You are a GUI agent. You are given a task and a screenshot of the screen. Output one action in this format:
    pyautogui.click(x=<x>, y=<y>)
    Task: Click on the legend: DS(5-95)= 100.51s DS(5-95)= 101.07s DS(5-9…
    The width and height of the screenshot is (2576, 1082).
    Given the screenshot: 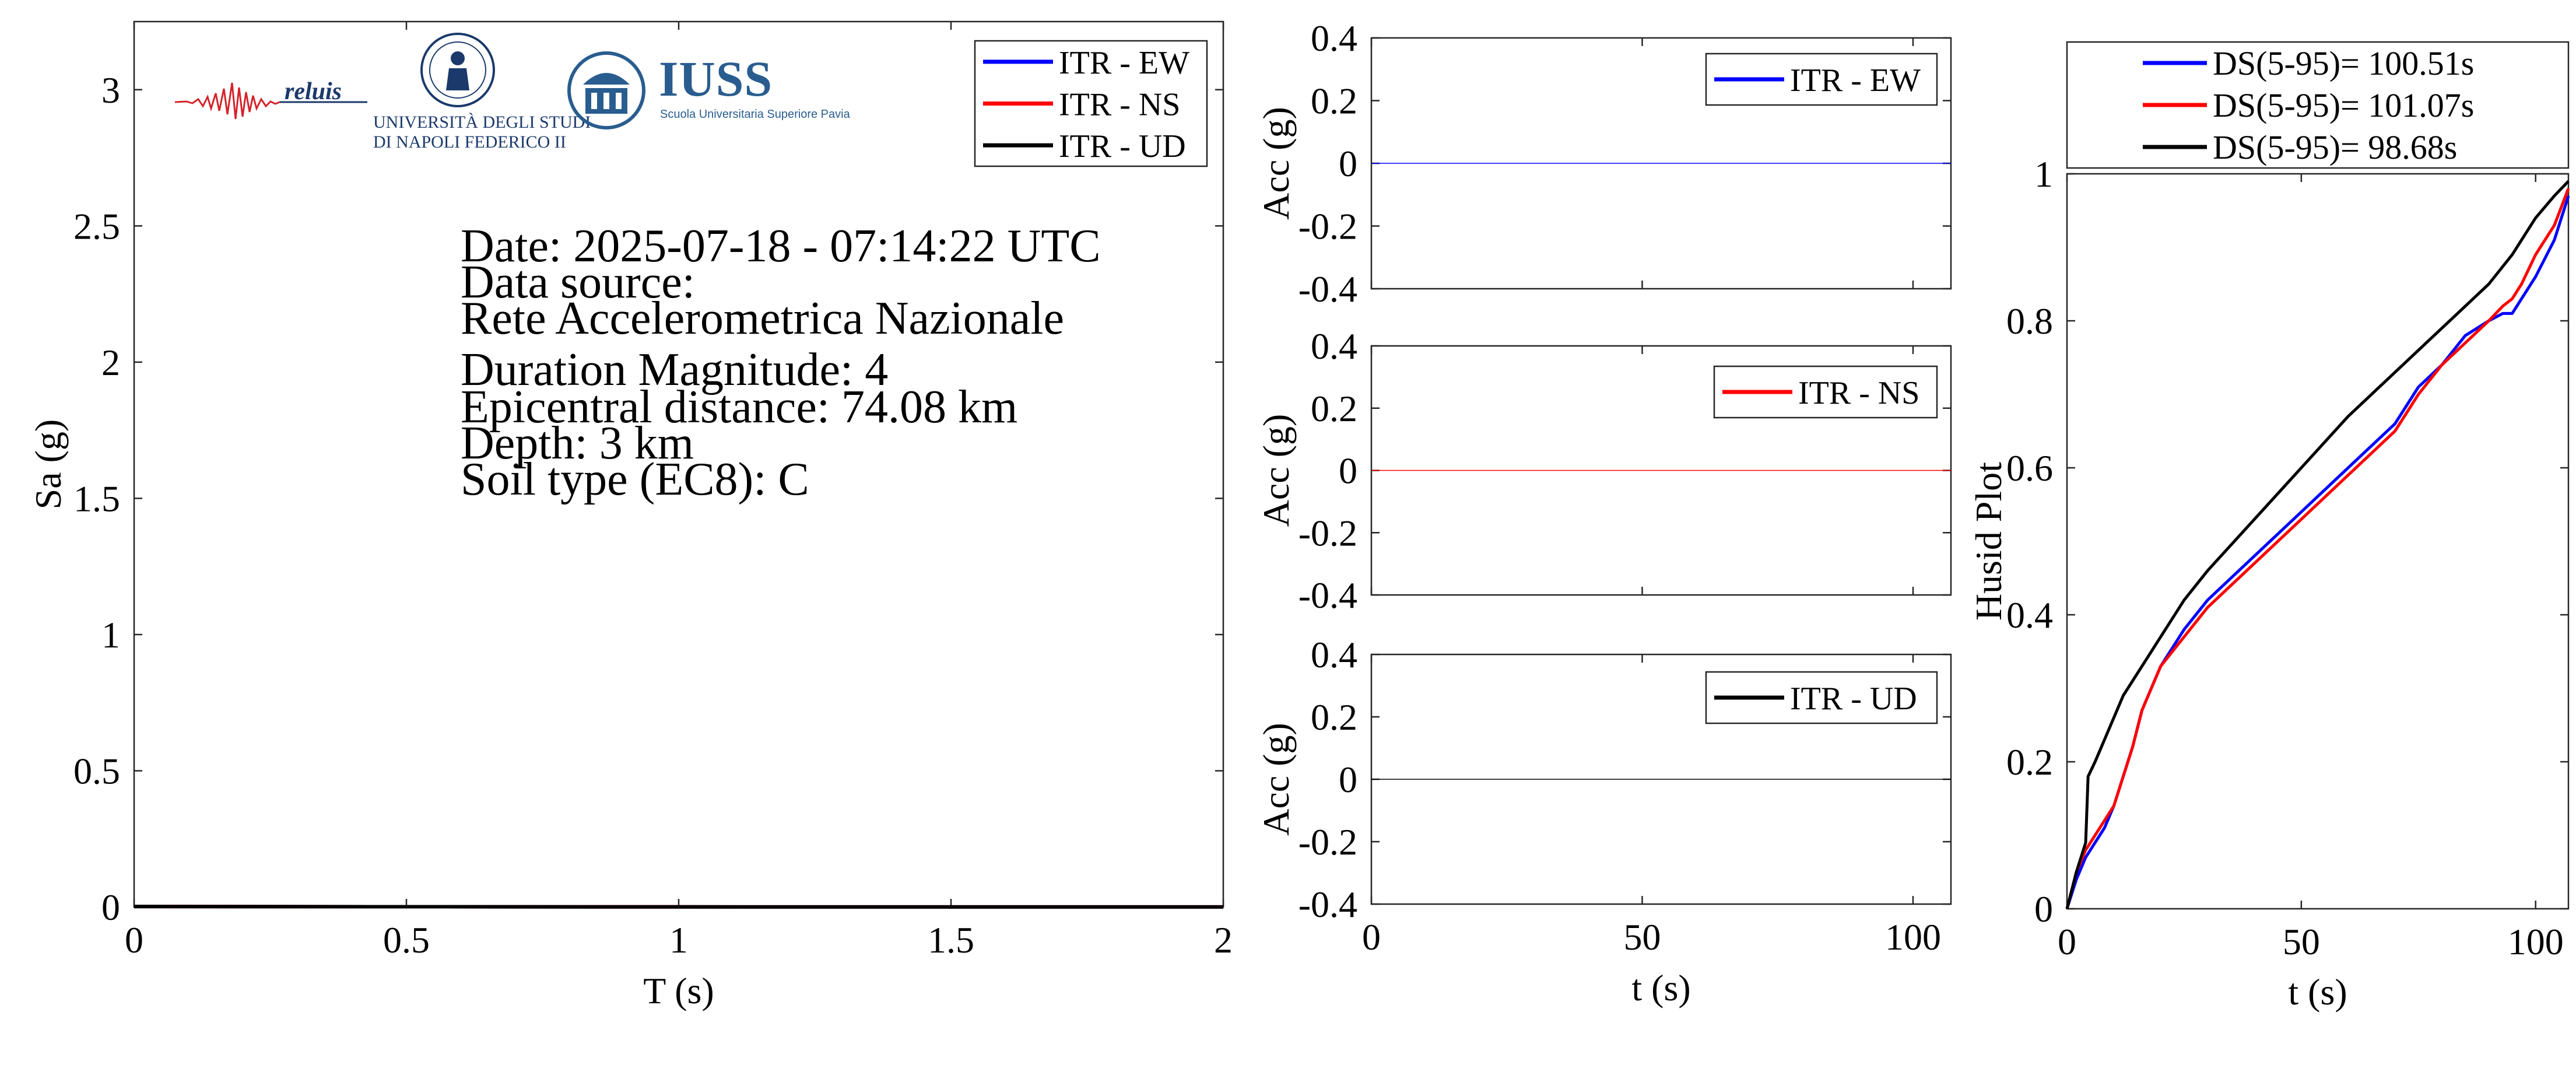 What is the action you would take?
    pyautogui.click(x=2318, y=105)
    